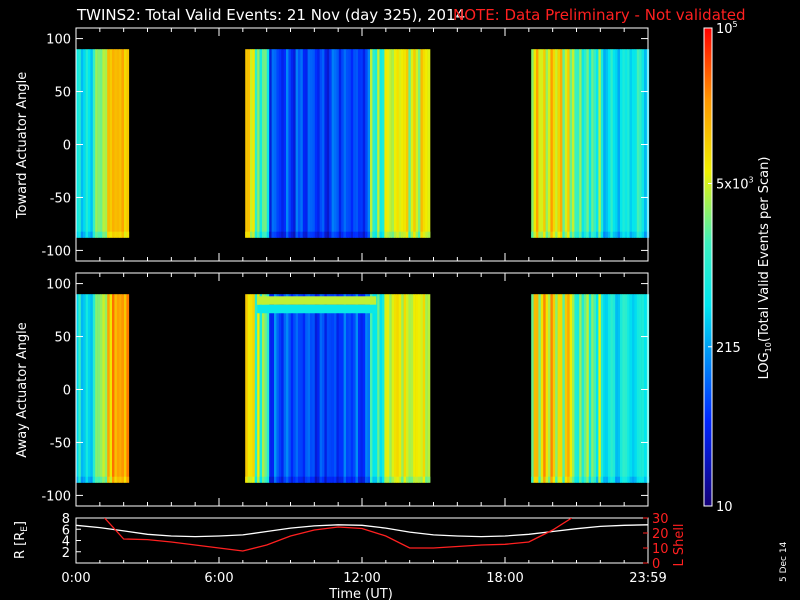 The image size is (800, 600). Describe the element at coordinates (362, 531) in the screenshot. I see `radius-line` at that location.